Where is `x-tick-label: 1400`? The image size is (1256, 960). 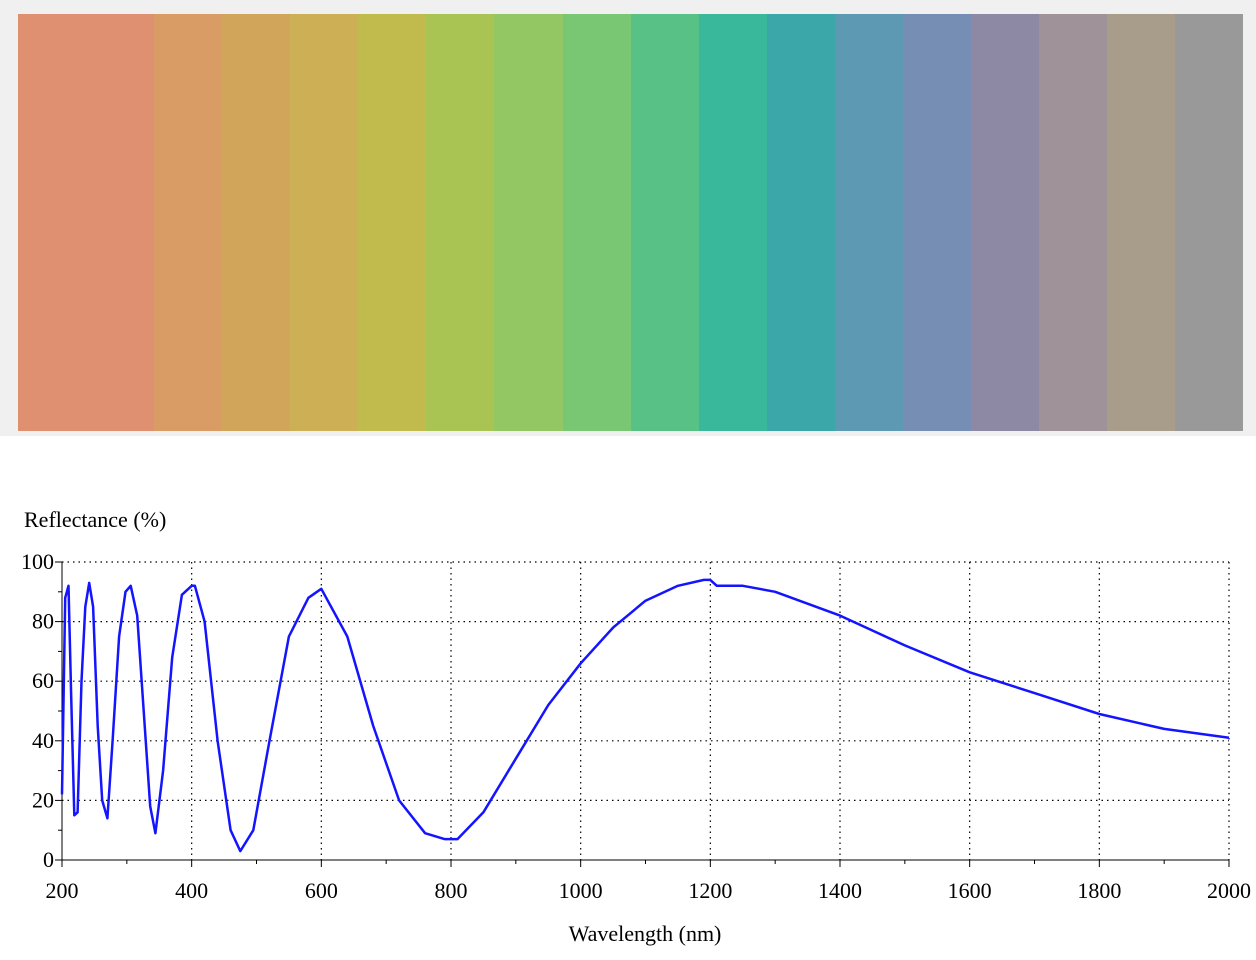
x-tick-label: 1400 is located at coordinates (840, 890).